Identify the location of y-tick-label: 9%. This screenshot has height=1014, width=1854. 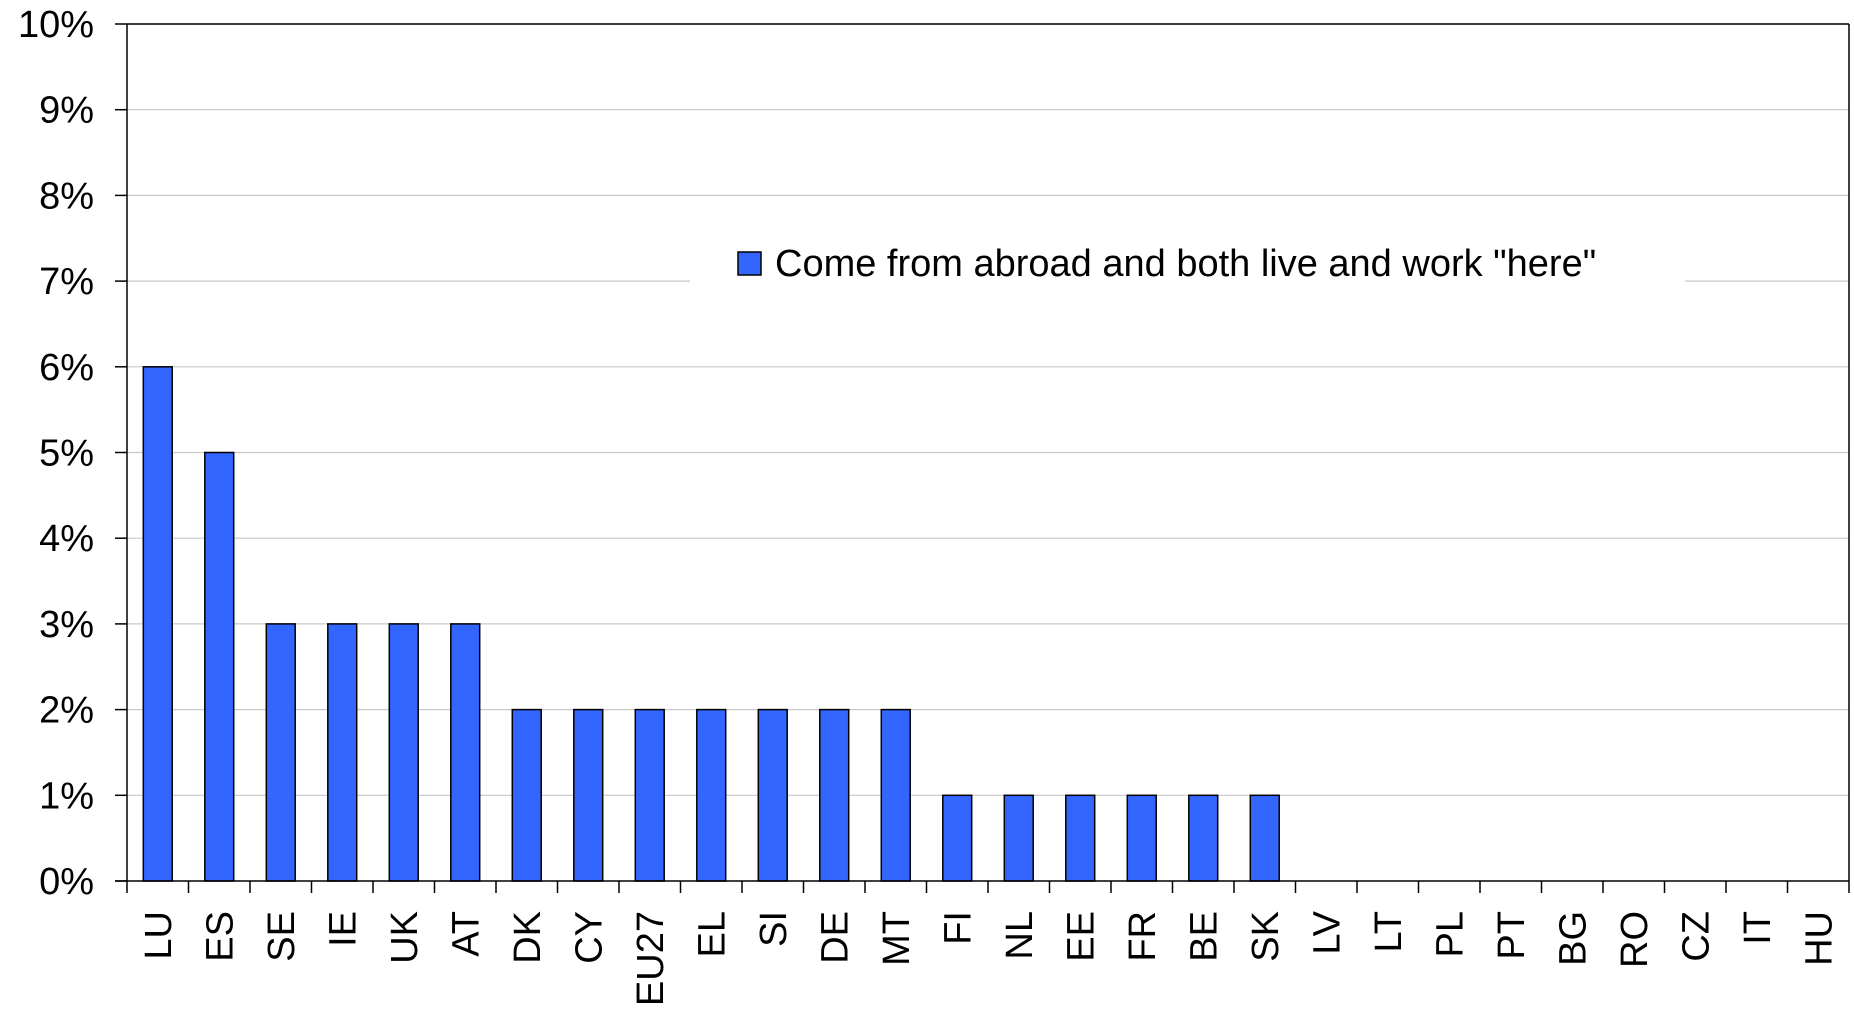
(66, 111).